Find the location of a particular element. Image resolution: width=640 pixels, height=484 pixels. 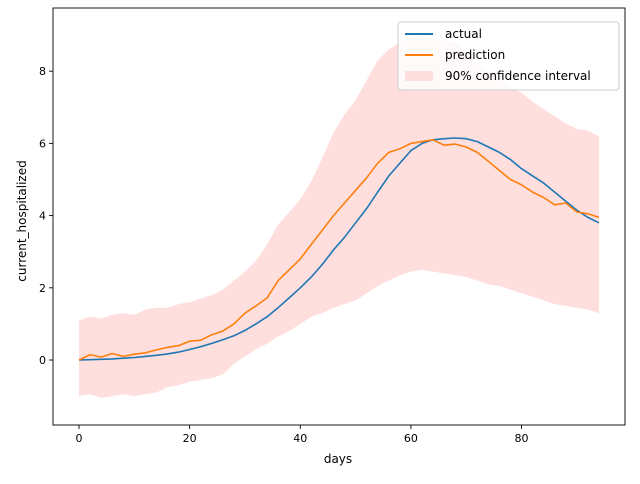

x-axis-label: days is located at coordinates (338, 459).